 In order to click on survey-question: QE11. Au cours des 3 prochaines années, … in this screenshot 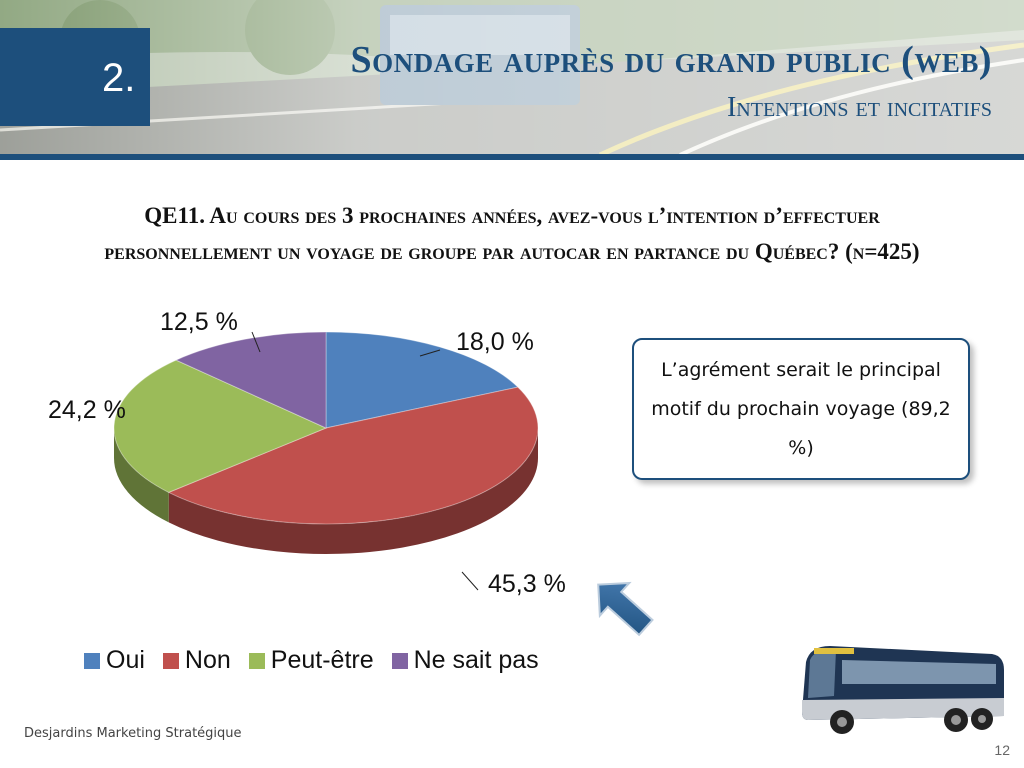, I will do `click(512, 234)`.